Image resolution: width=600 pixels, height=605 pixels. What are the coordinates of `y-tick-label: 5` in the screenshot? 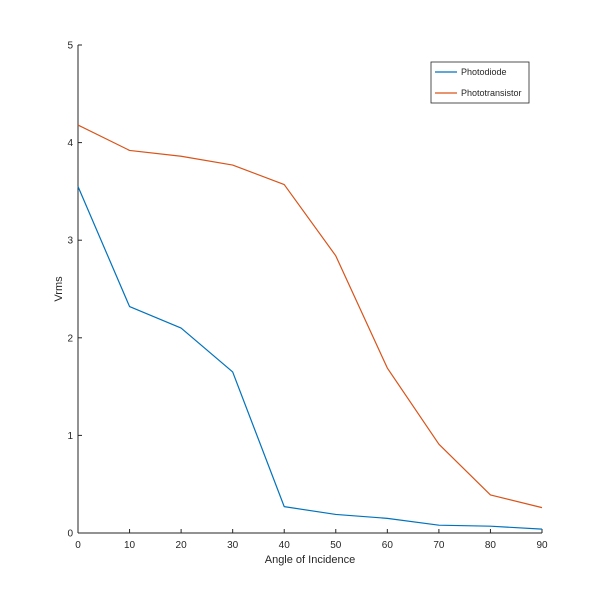 It's located at (70, 46).